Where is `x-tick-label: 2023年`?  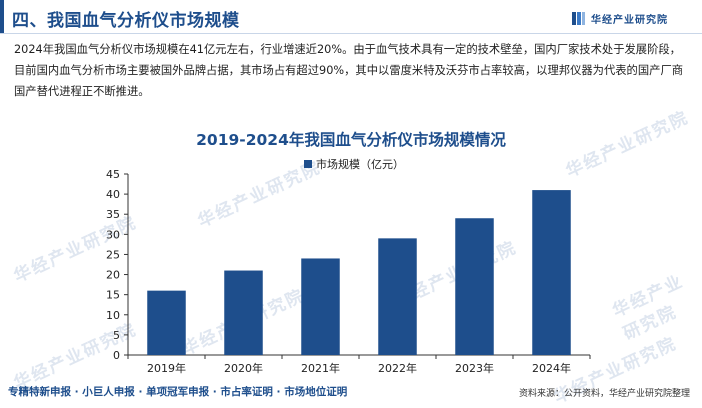
x-tick-label: 2023年 is located at coordinates (474, 368).